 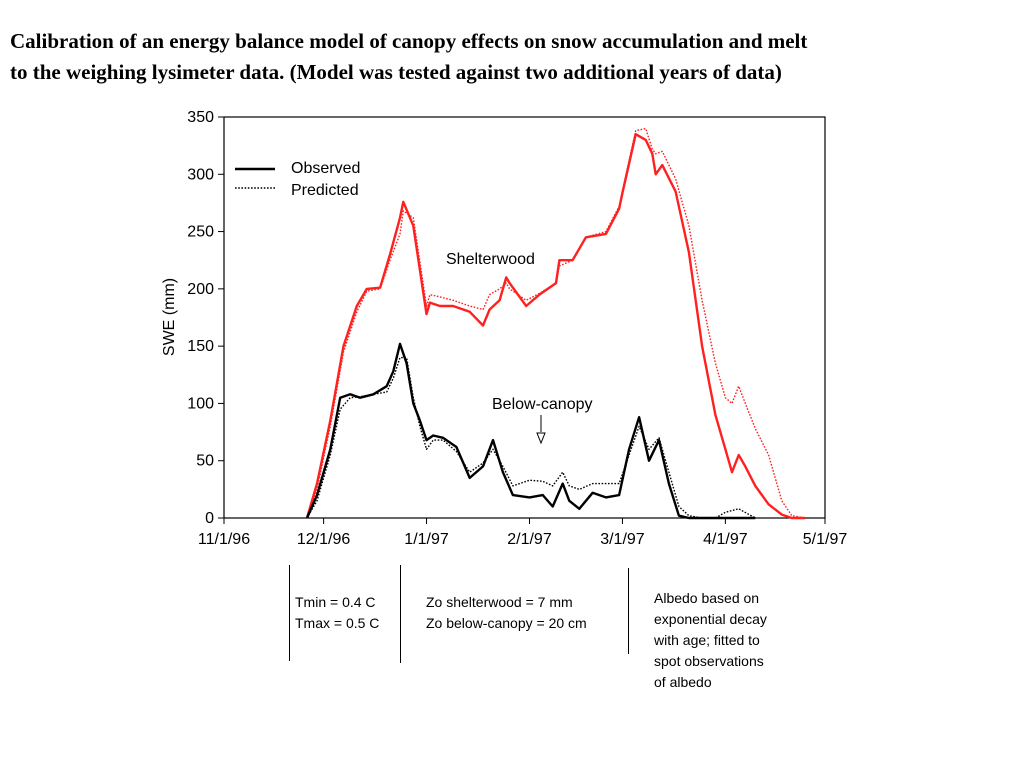 I want to click on y-axis-label: SWE (mm), so click(x=169, y=317).